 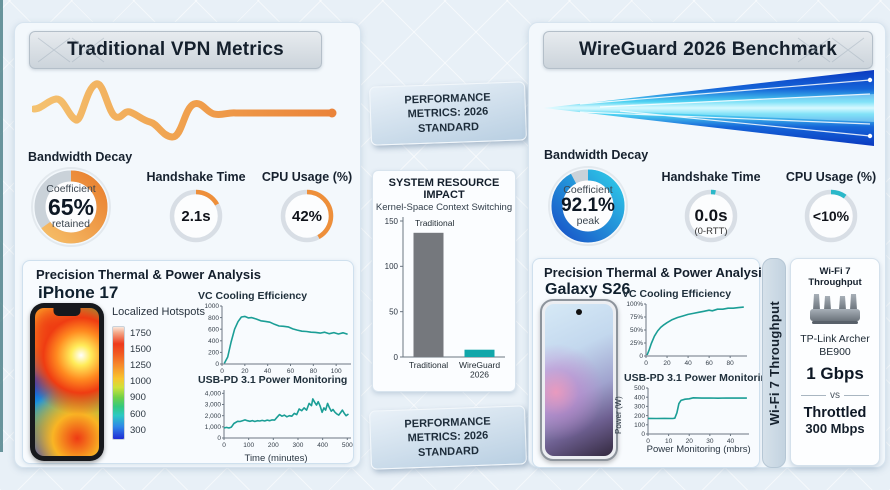 I want to click on wifi-speed-value: 1 Gbps, so click(x=835, y=374).